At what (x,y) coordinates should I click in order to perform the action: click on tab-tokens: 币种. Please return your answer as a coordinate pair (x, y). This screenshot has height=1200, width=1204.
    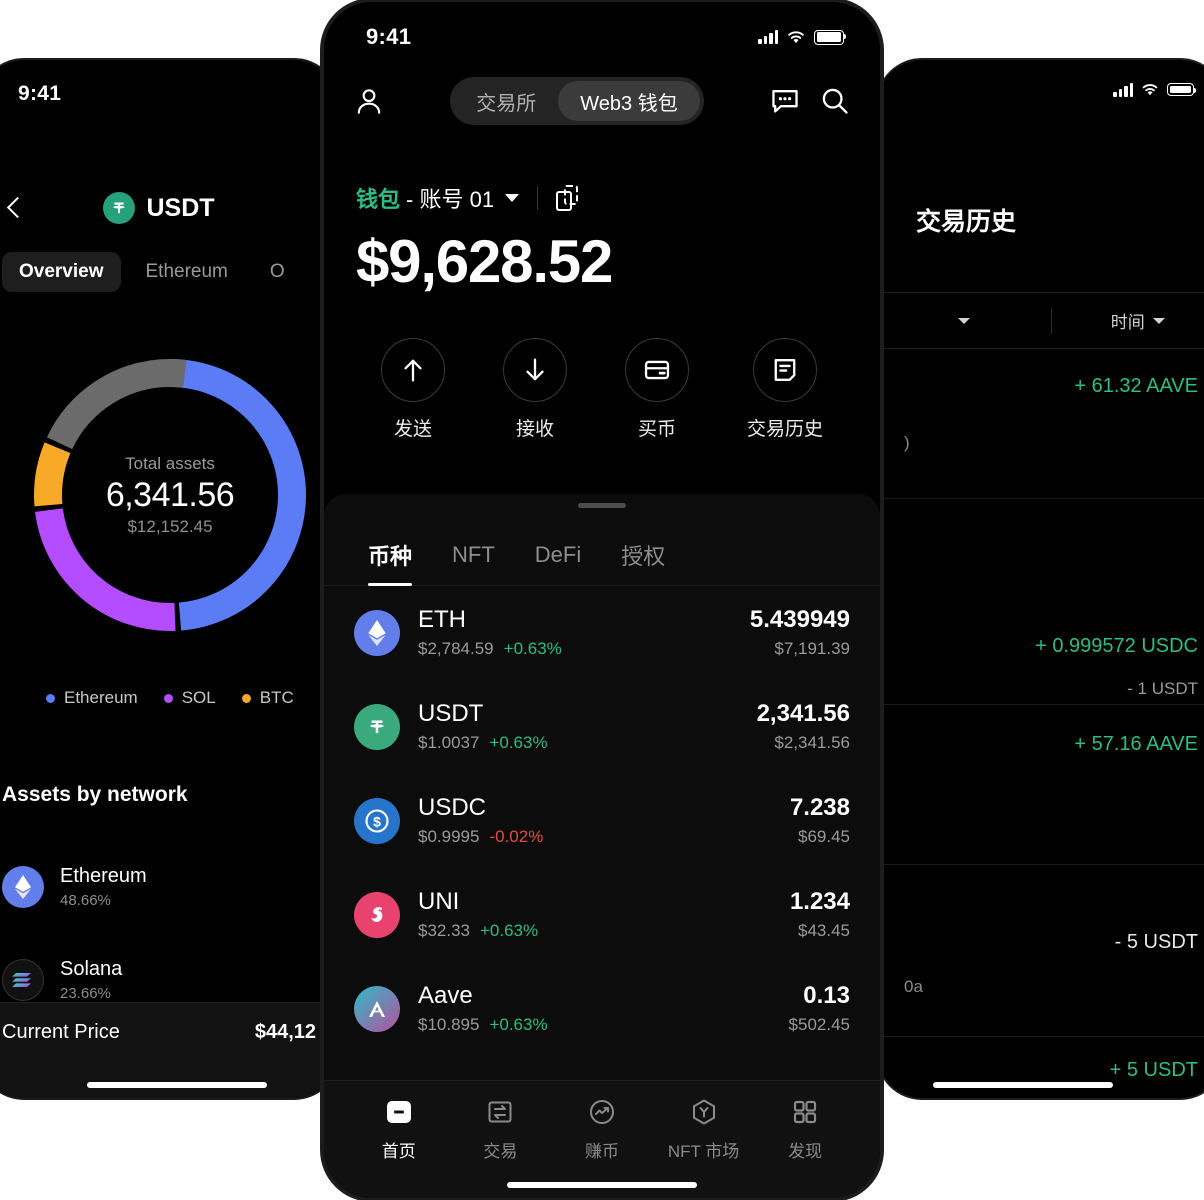
    Looking at the image, I should click on (390, 555).